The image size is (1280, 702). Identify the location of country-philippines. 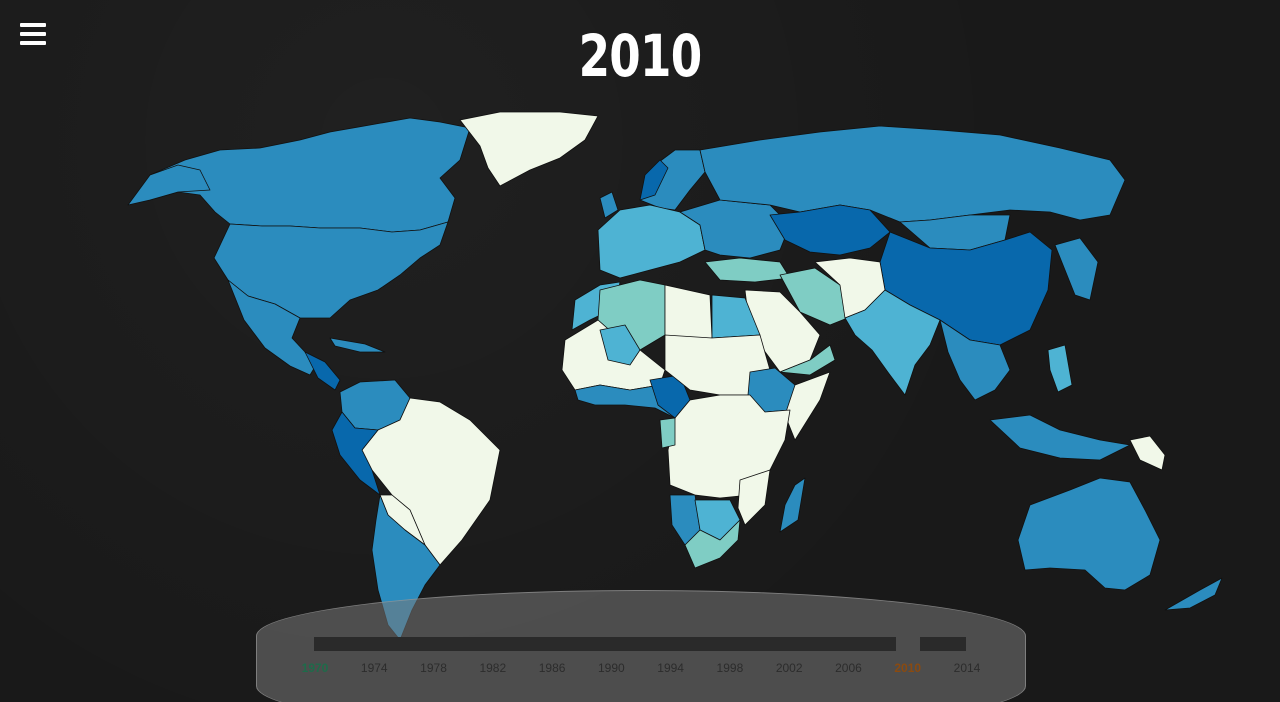
(1060, 368).